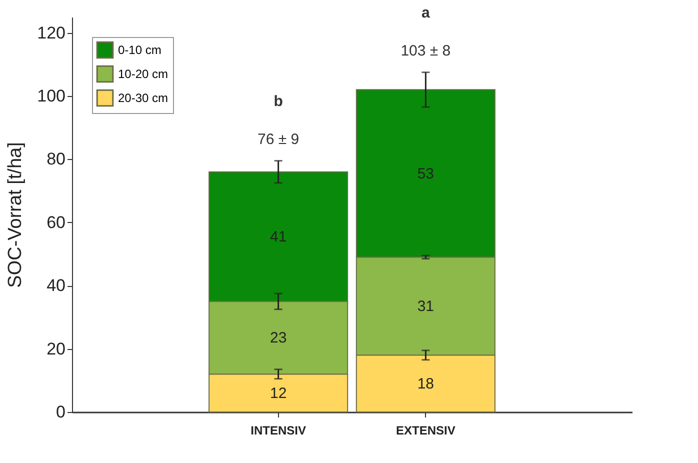 This screenshot has width=698, height=463. Describe the element at coordinates (15, 215) in the screenshot. I see `y-axis-title: SOC-Vorrat [t/ha]` at that location.